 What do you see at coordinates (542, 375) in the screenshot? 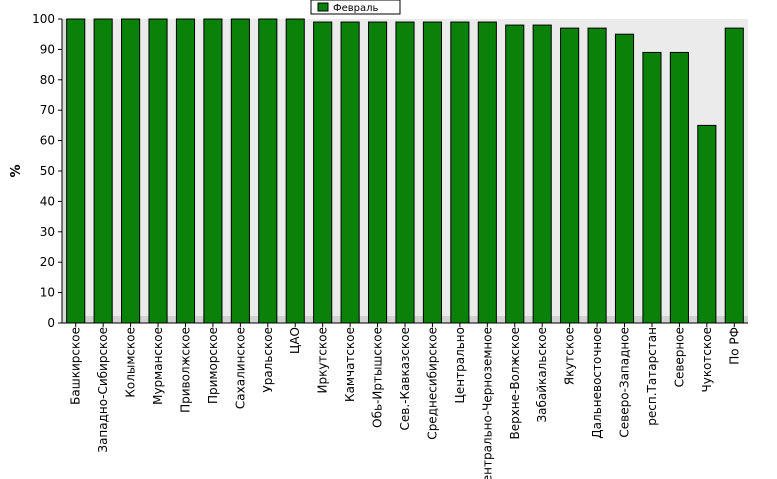
I see `x-tick-label: Забайкальское` at bounding box center [542, 375].